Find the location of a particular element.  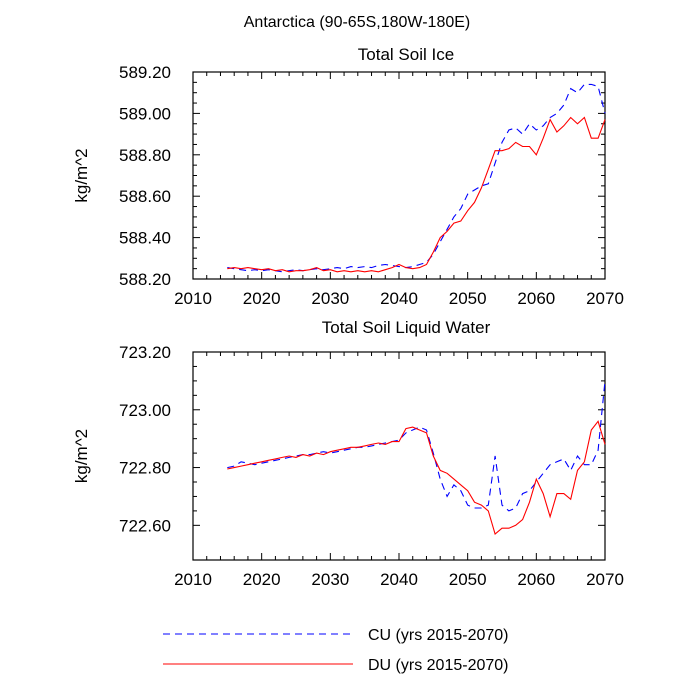

y-tick-label: 588.80 is located at coordinates (145, 155).